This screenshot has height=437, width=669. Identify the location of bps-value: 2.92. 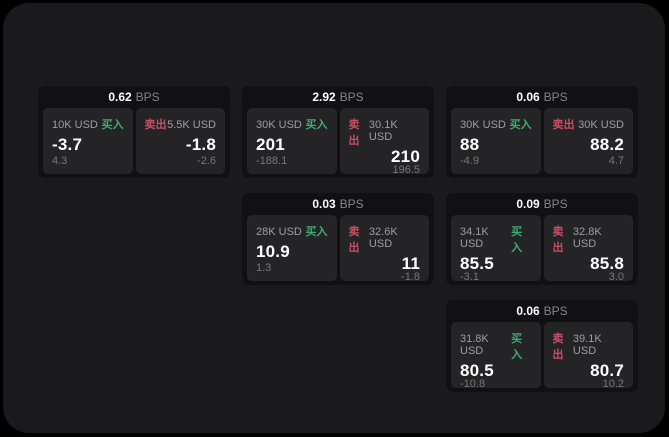
(324, 97).